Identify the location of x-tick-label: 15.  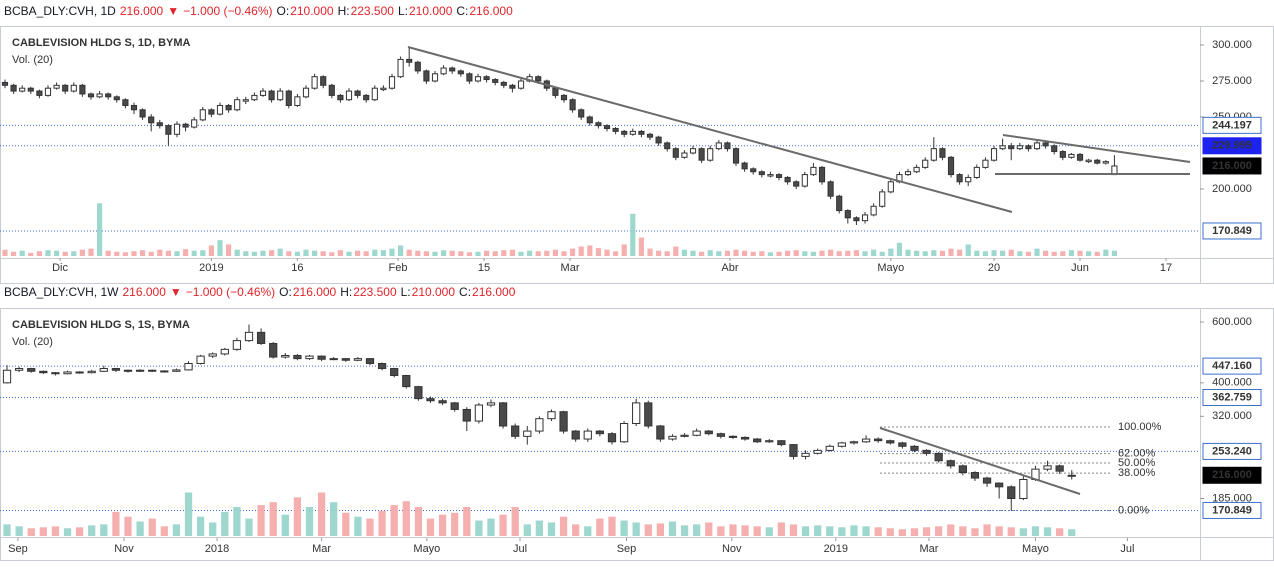
(484, 268).